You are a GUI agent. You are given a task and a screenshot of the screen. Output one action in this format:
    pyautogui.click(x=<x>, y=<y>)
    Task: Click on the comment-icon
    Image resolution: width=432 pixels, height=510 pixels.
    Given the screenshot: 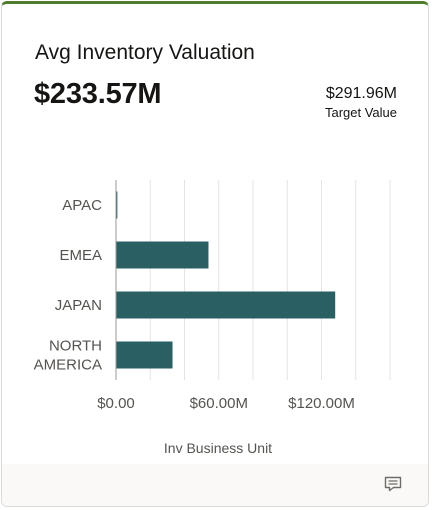 What is the action you would take?
    pyautogui.click(x=393, y=484)
    